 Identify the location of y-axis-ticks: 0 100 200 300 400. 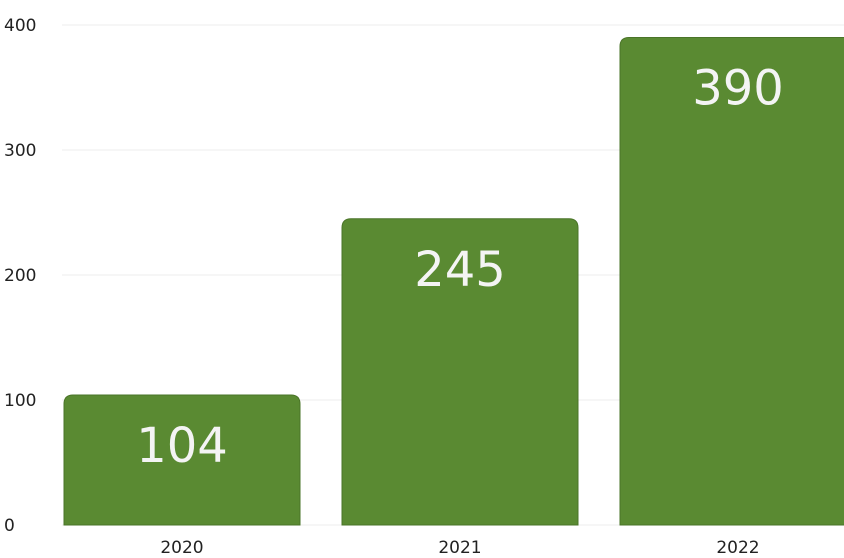
(20, 276).